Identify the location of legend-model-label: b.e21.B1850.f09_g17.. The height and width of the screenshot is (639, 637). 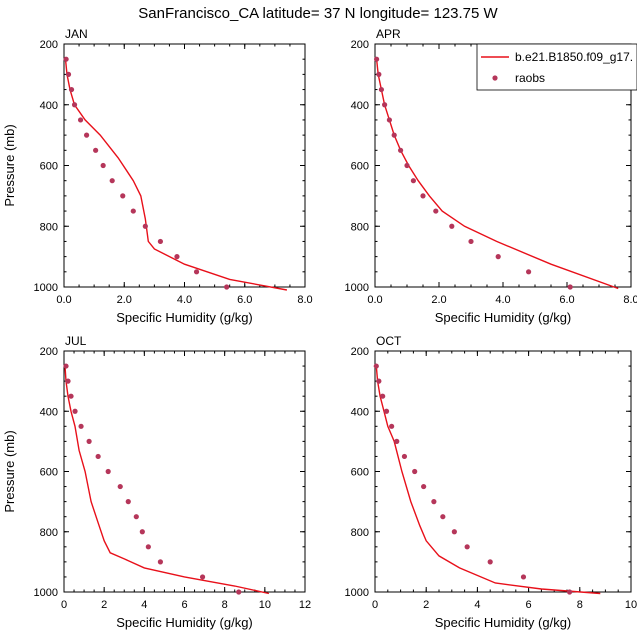
(574, 57).